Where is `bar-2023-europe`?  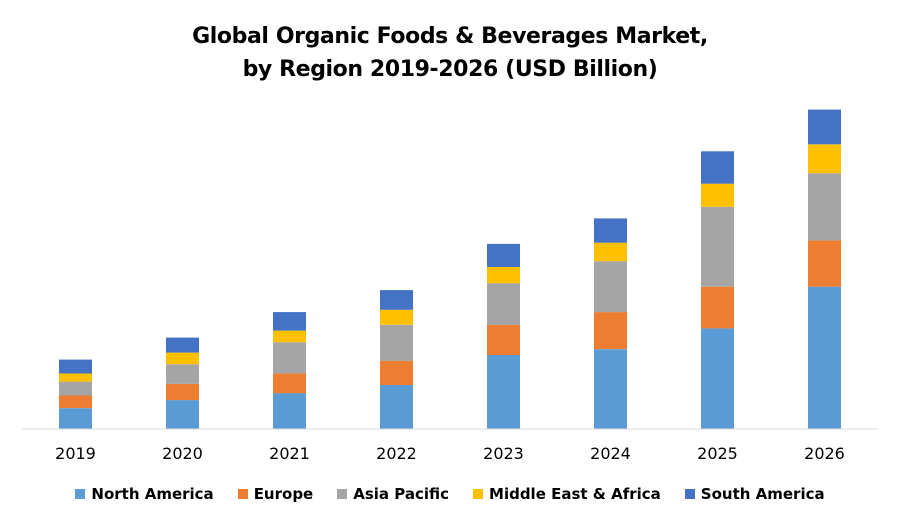 bar-2023-europe is located at coordinates (503, 339).